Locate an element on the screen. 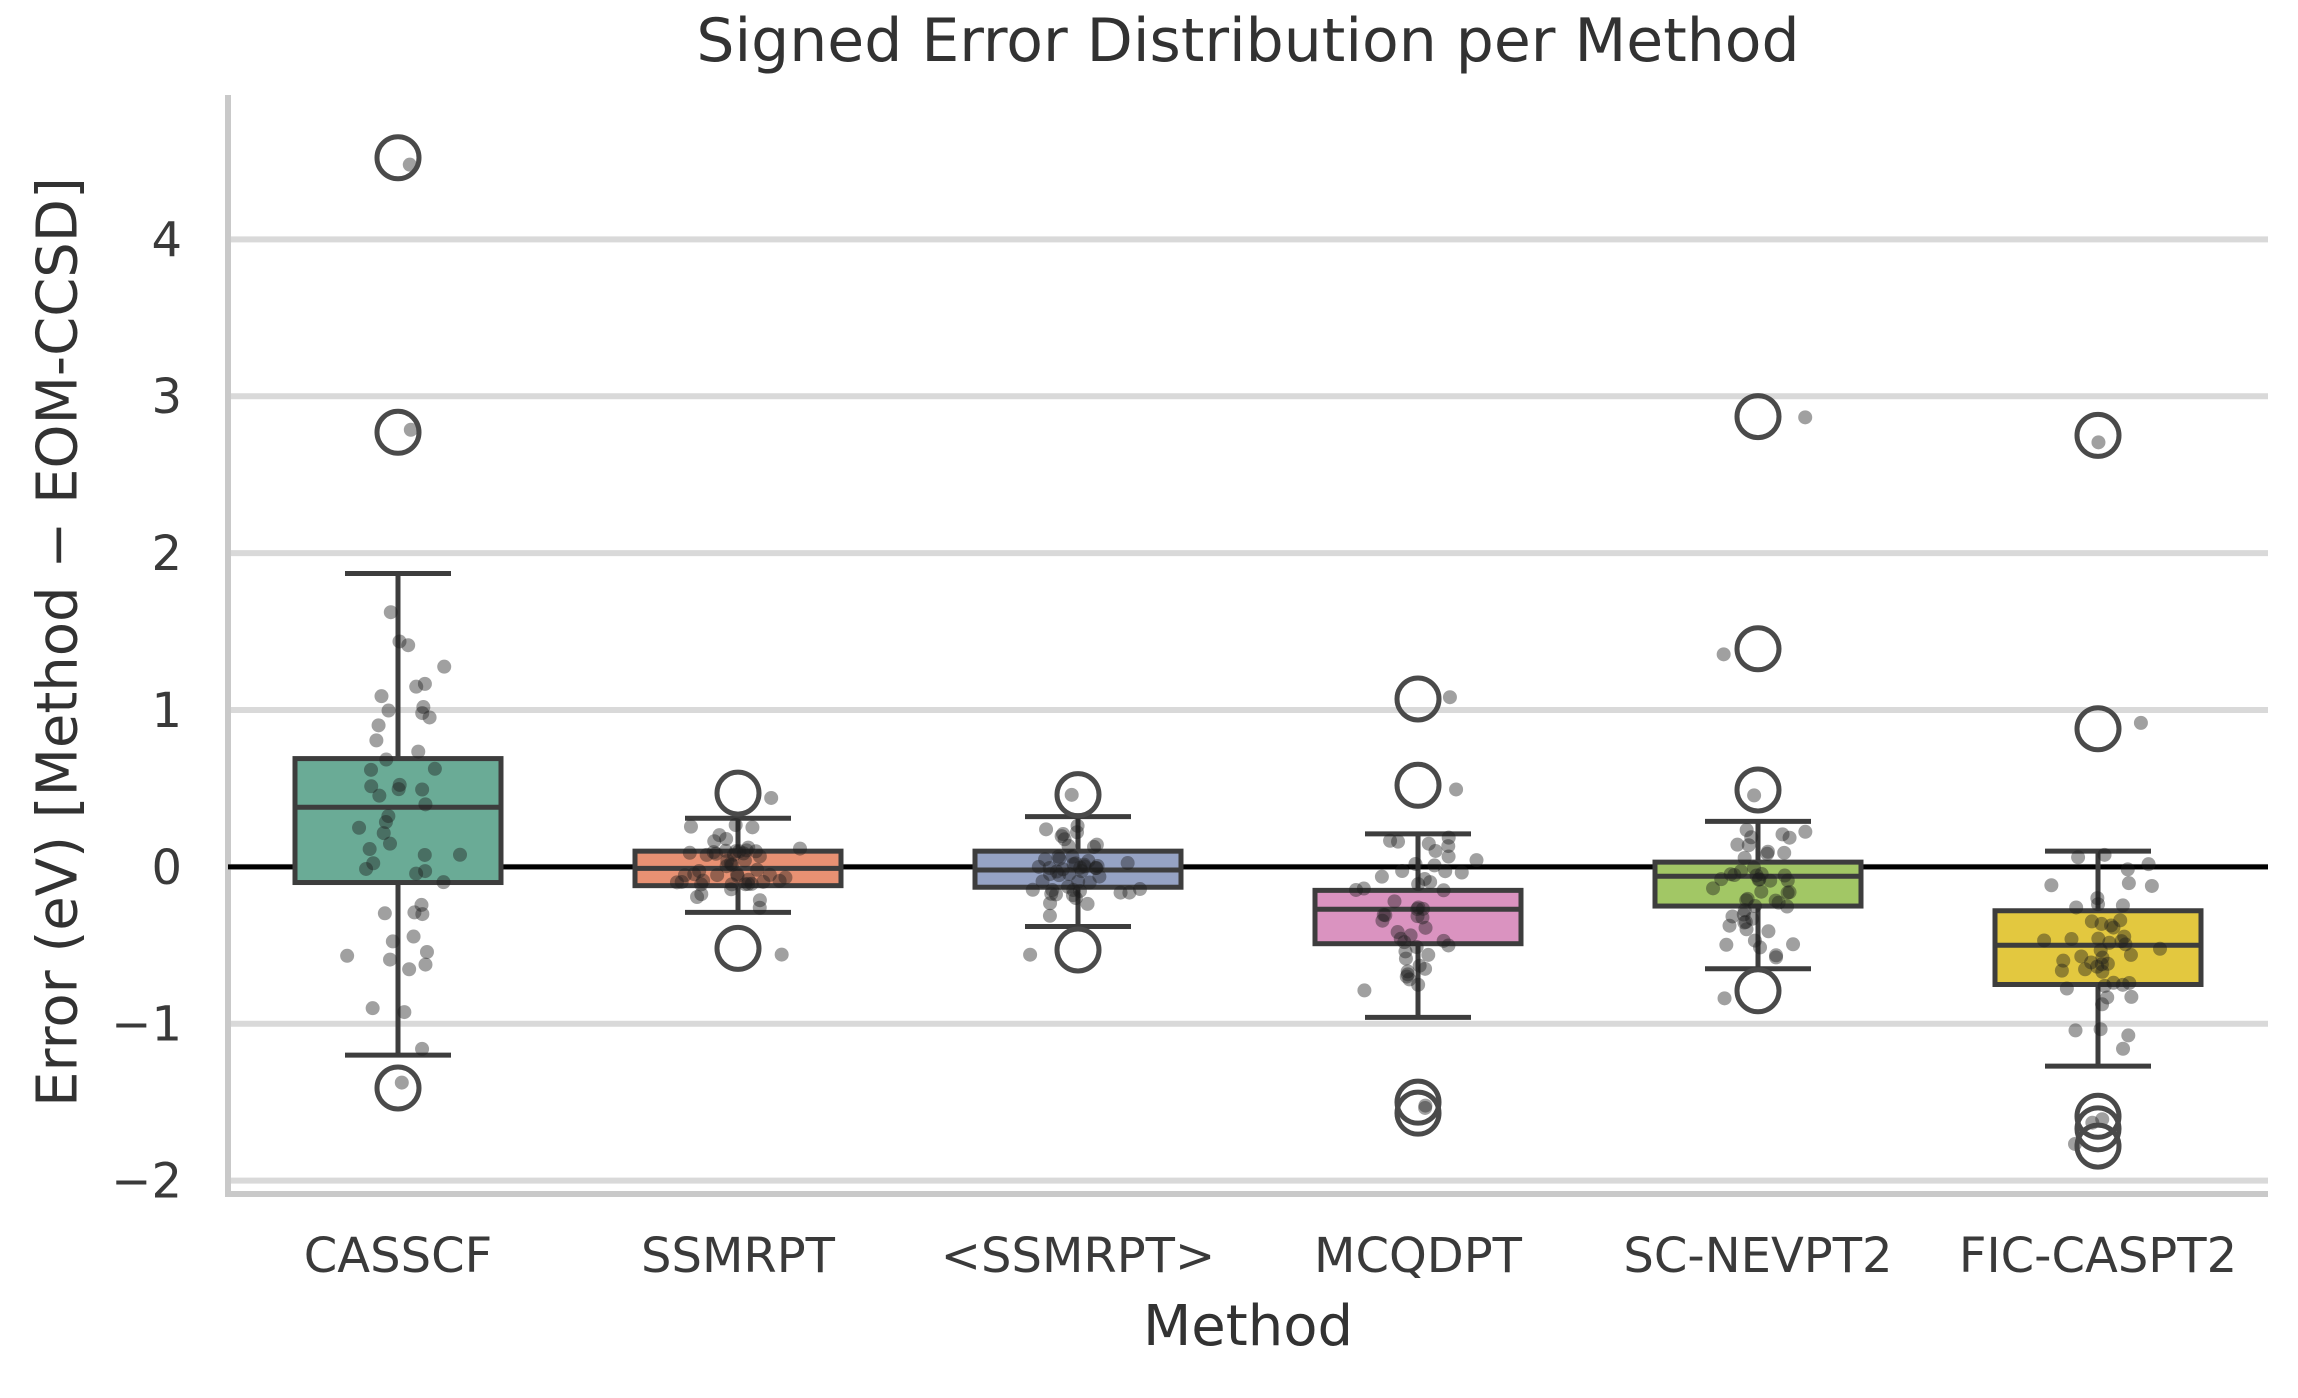 The width and height of the screenshot is (2298, 1398). y-tick-label: 3 is located at coordinates (166, 397).